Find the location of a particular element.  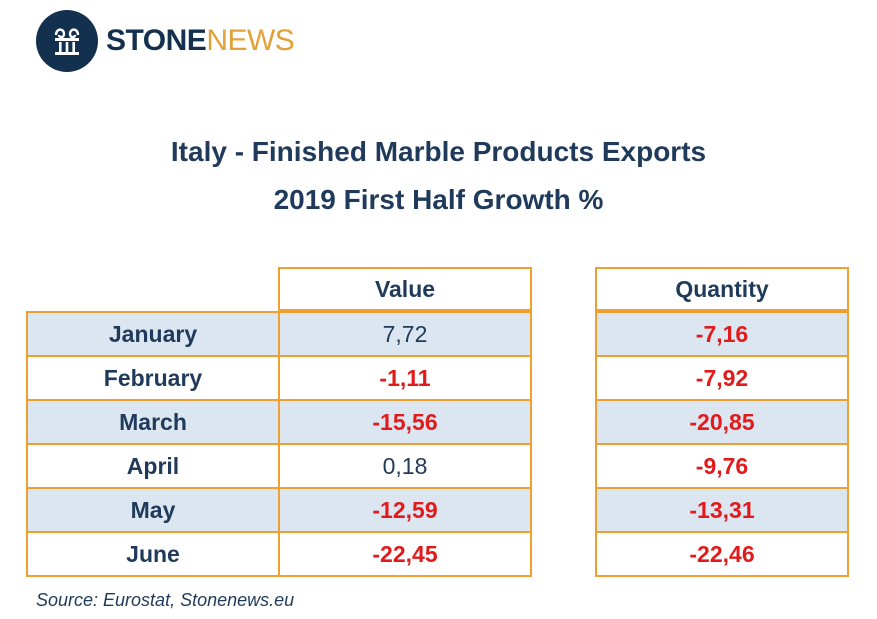

value-cell: -15,56 is located at coordinates (405, 422).